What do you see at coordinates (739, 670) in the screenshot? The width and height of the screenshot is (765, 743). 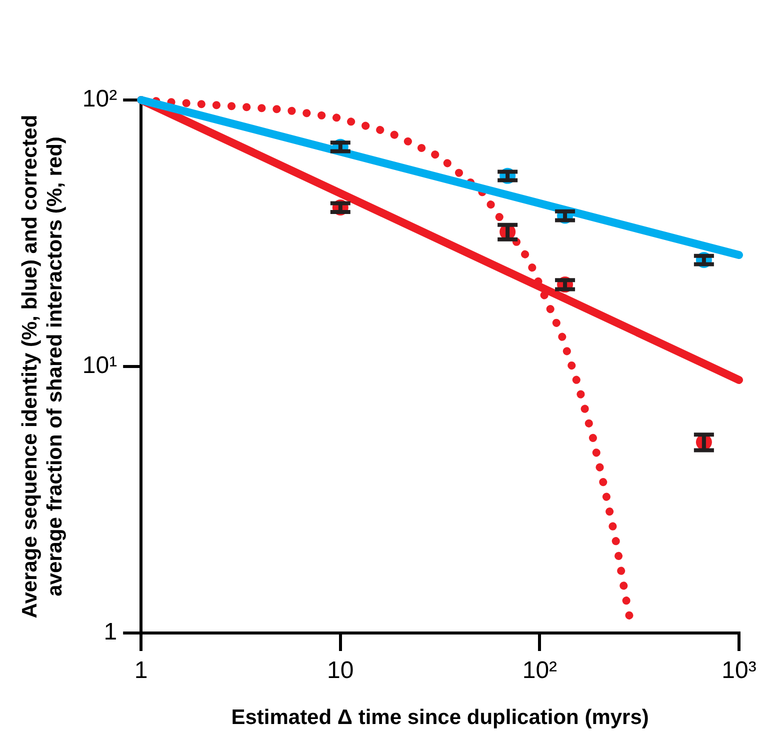 I see `x-tick-label: 10³` at bounding box center [739, 670].